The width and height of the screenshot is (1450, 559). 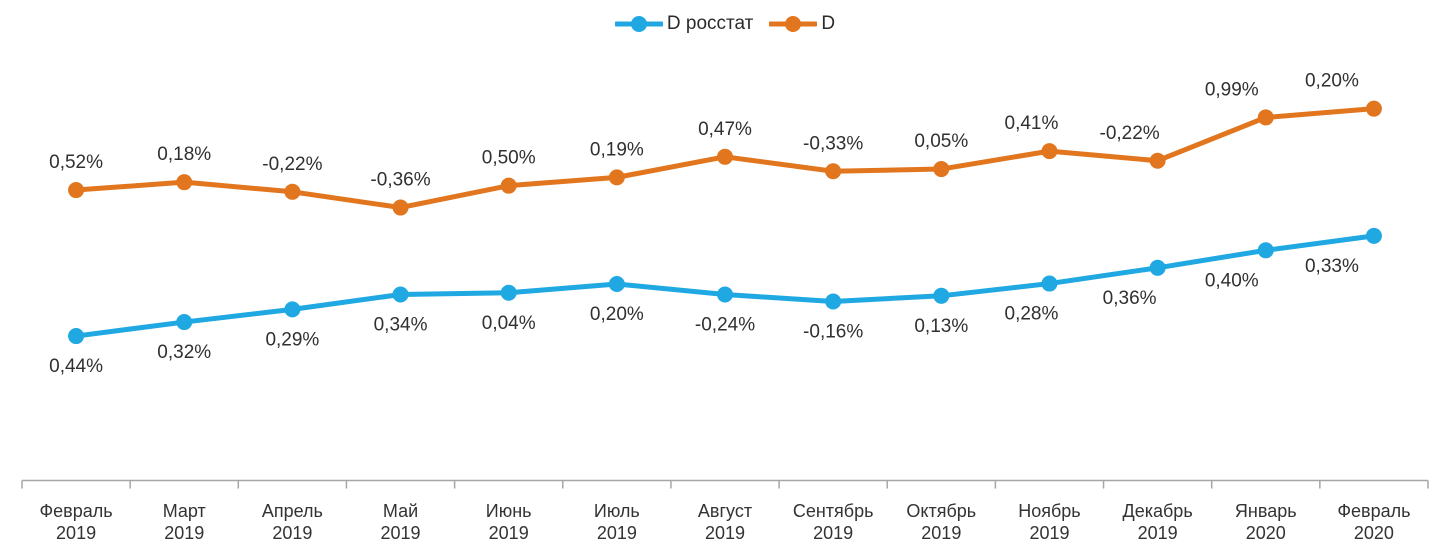 I want to click on data-point-value-label-d-rosstat: 0,20%, so click(x=617, y=314).